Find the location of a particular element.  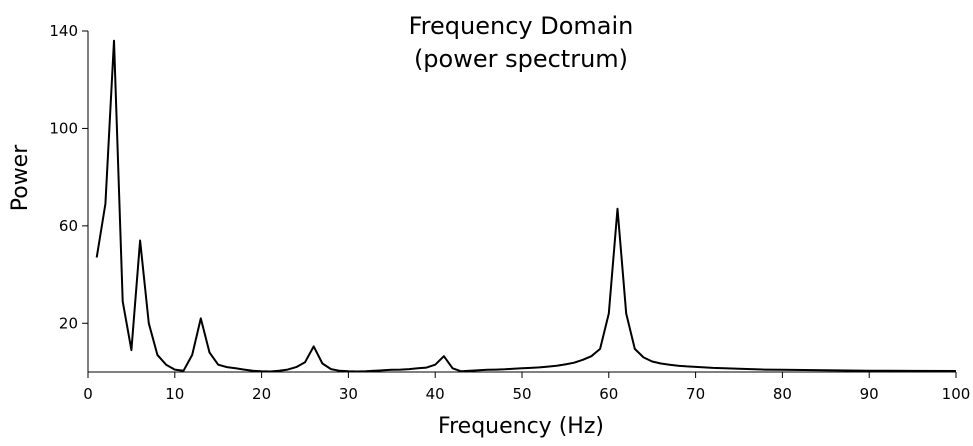

x-tick-label: 20 is located at coordinates (261, 394).